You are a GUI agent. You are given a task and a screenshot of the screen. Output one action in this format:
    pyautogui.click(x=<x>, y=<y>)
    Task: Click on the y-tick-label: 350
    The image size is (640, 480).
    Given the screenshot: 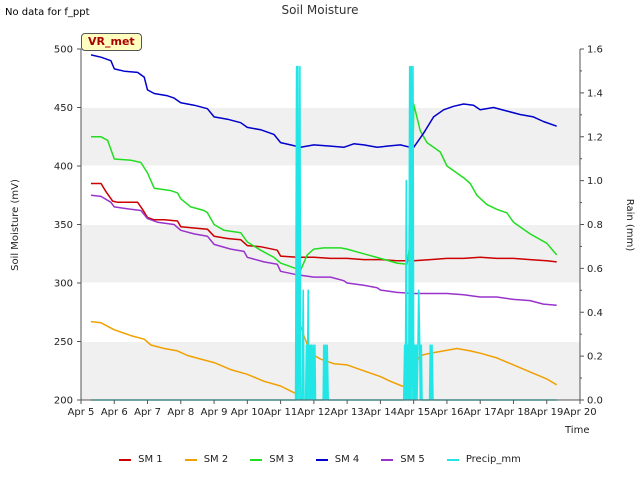 What is the action you would take?
    pyautogui.click(x=63, y=225)
    